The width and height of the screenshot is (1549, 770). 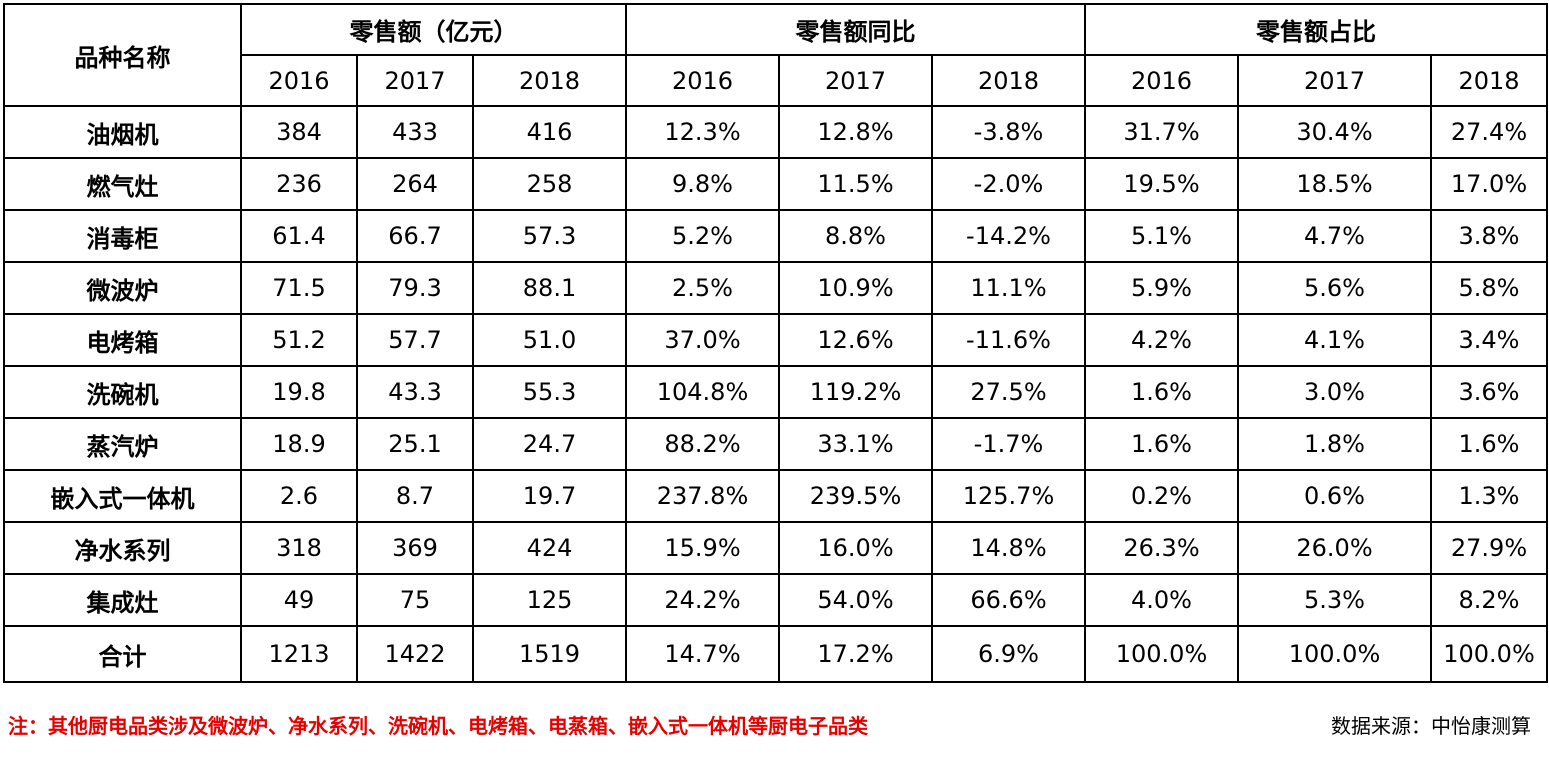 I want to click on table-cell: 4.7%, so click(x=1334, y=236).